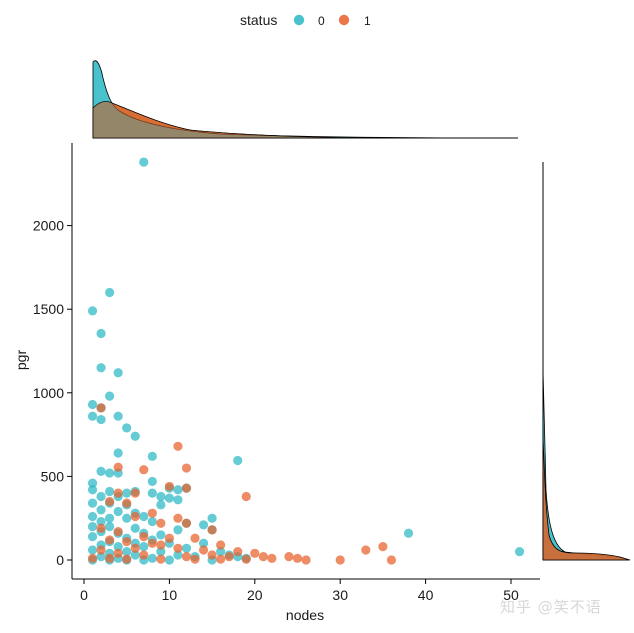 The image size is (634, 633). I want to click on x-tick-label: 0, so click(84, 595).